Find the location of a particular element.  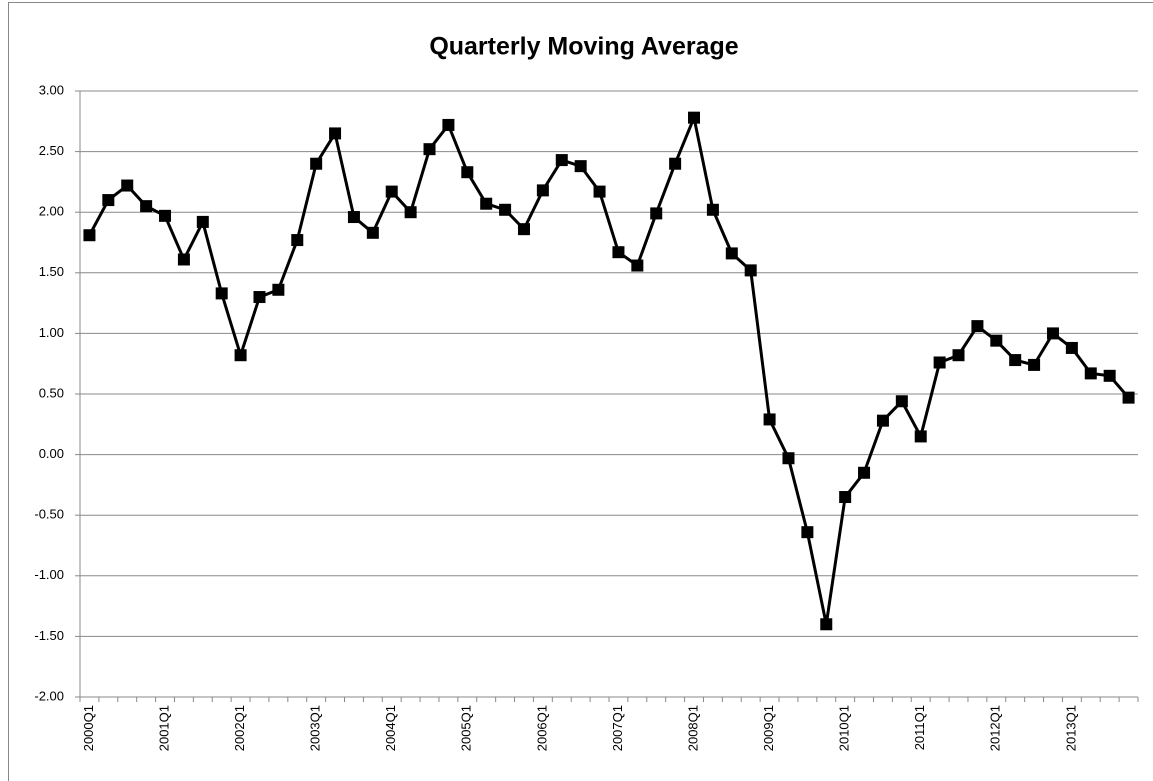

y-tick-label: -2.00 is located at coordinates (49, 695).